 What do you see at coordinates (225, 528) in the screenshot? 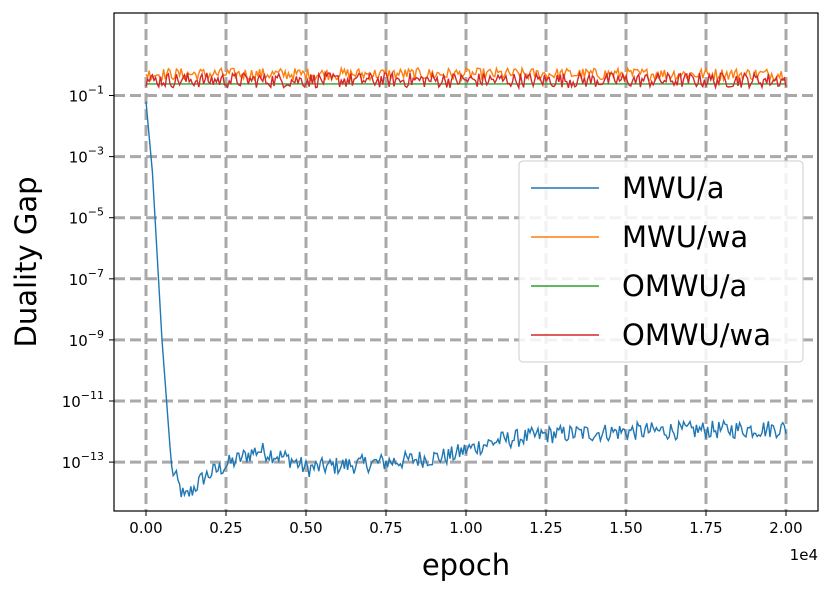
I see `x-tick-label: 0.25` at bounding box center [225, 528].